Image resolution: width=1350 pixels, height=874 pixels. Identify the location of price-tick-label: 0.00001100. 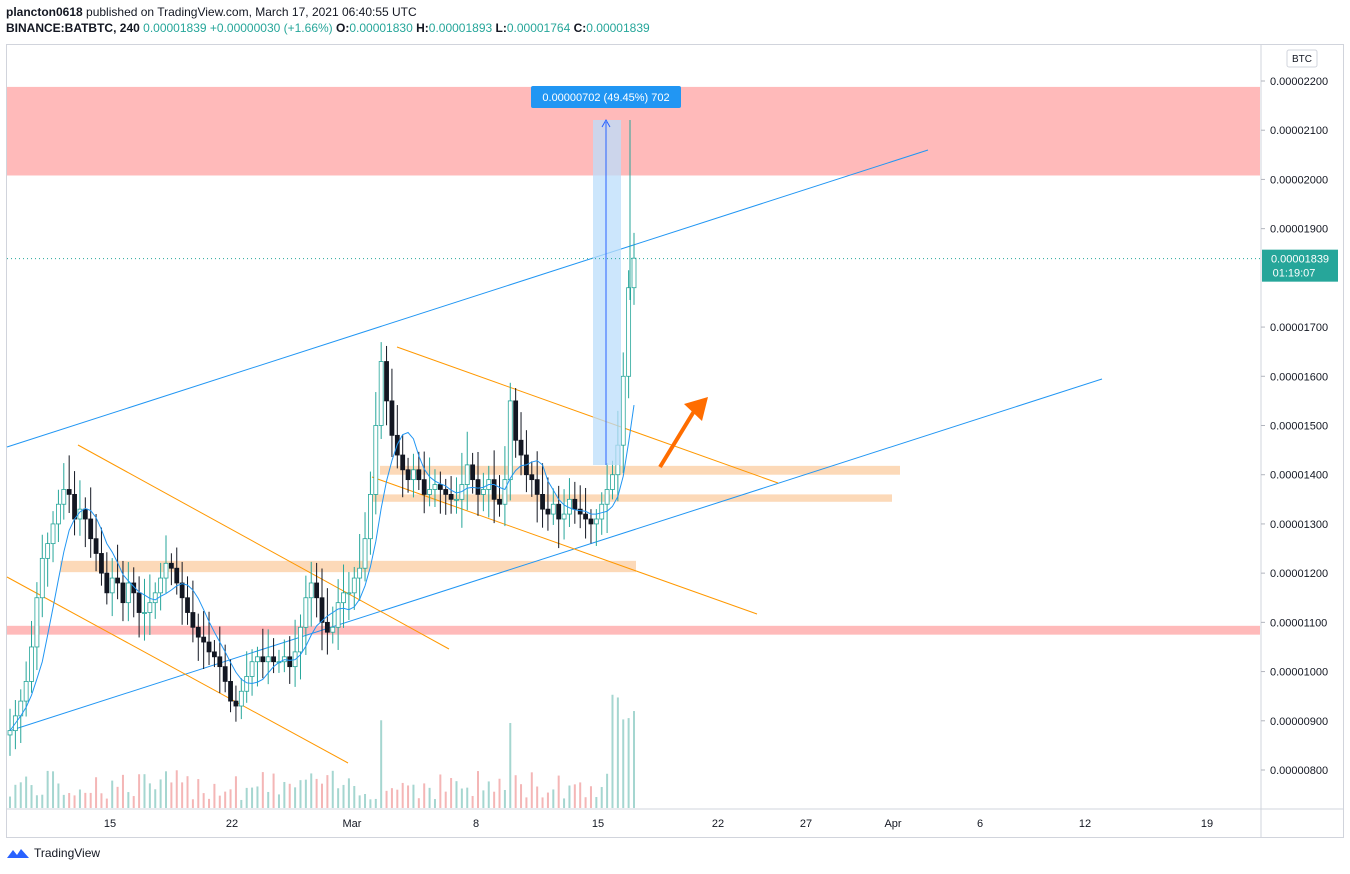
(1298, 623).